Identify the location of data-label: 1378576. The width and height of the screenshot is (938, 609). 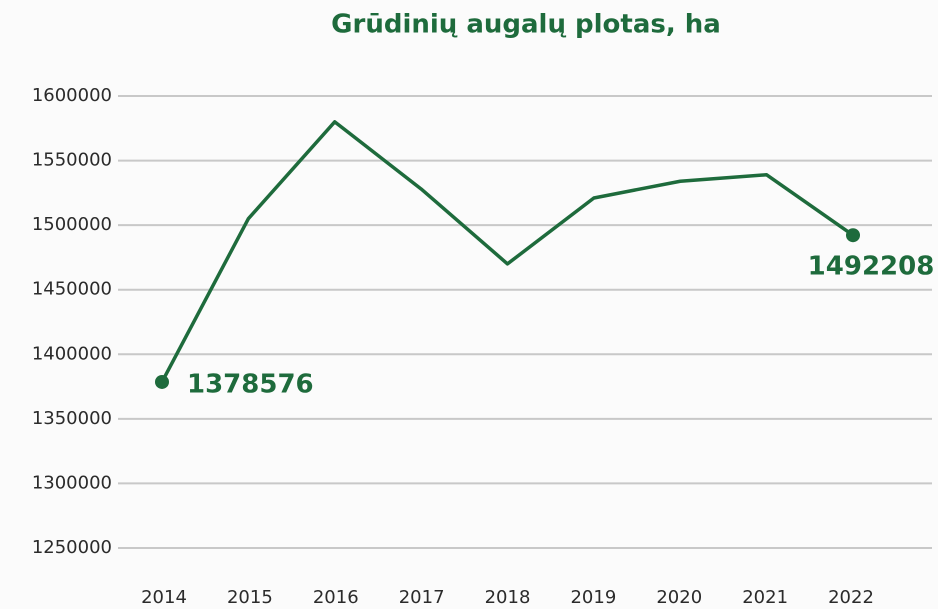
(250, 384).